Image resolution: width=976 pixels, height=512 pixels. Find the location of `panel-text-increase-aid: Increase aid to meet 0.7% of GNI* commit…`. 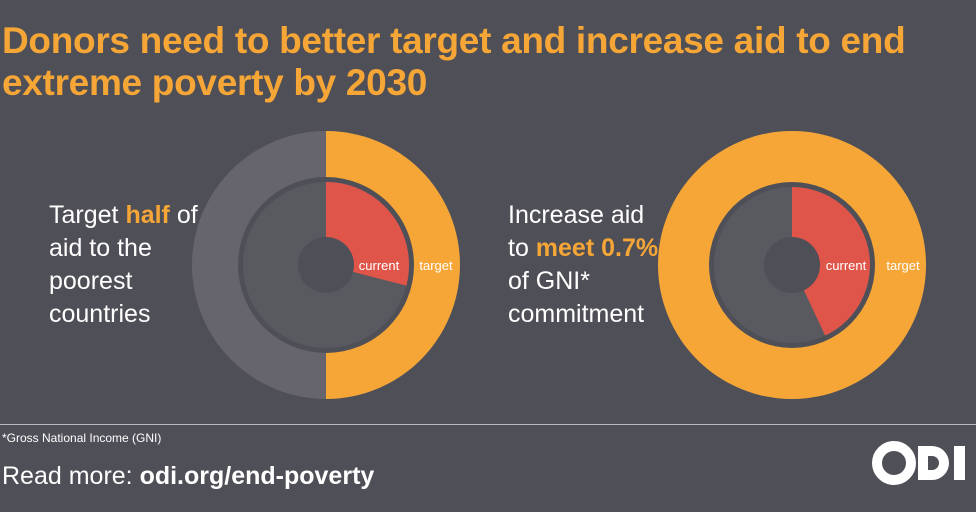

panel-text-increase-aid: Increase aid to meet 0.7% of GNI* commit… is located at coordinates (583, 264).